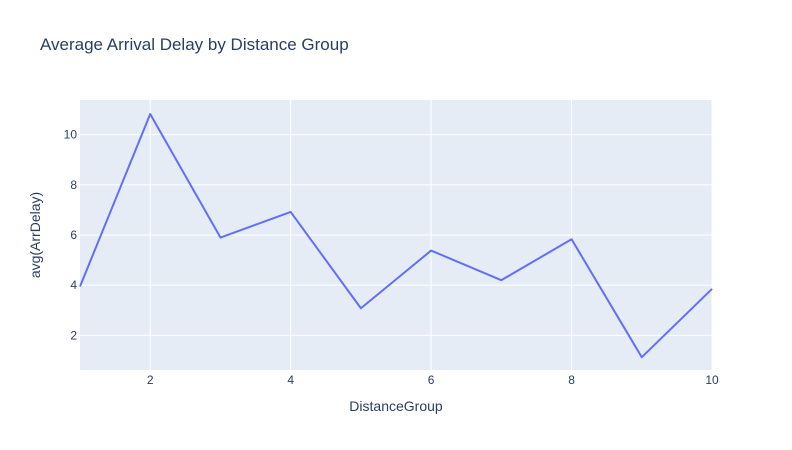 The width and height of the screenshot is (792, 450). I want to click on x-axis-title: DistanceGroup, so click(396, 406).